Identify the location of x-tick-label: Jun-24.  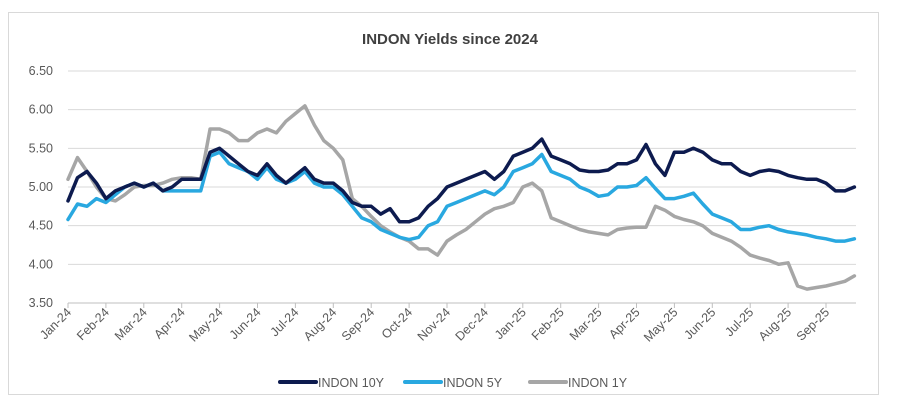
(245, 323).